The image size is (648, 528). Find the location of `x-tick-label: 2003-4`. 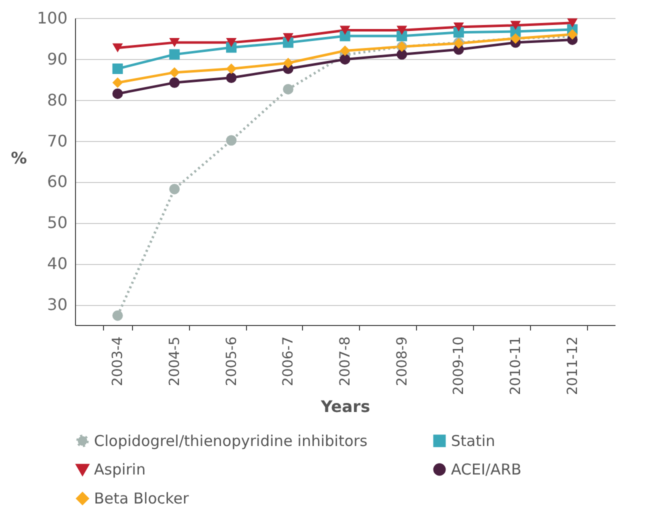

x-tick-label: 2003-4 is located at coordinates (118, 361).